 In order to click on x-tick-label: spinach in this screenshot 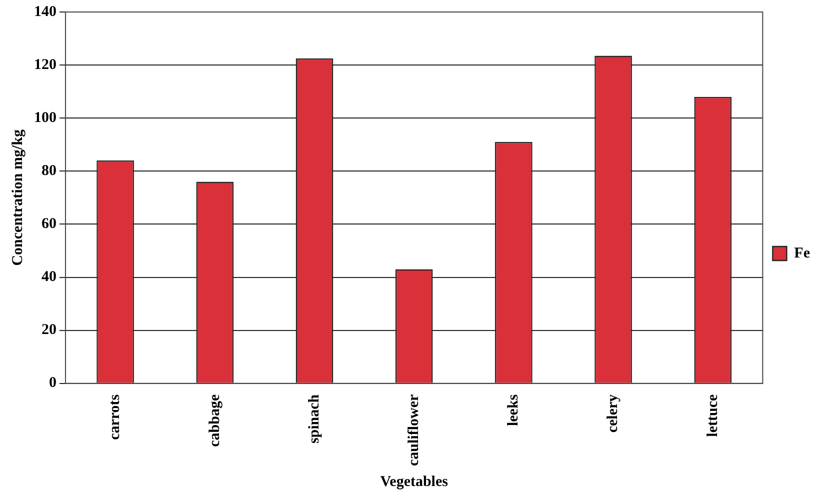, I will do `click(314, 419)`.